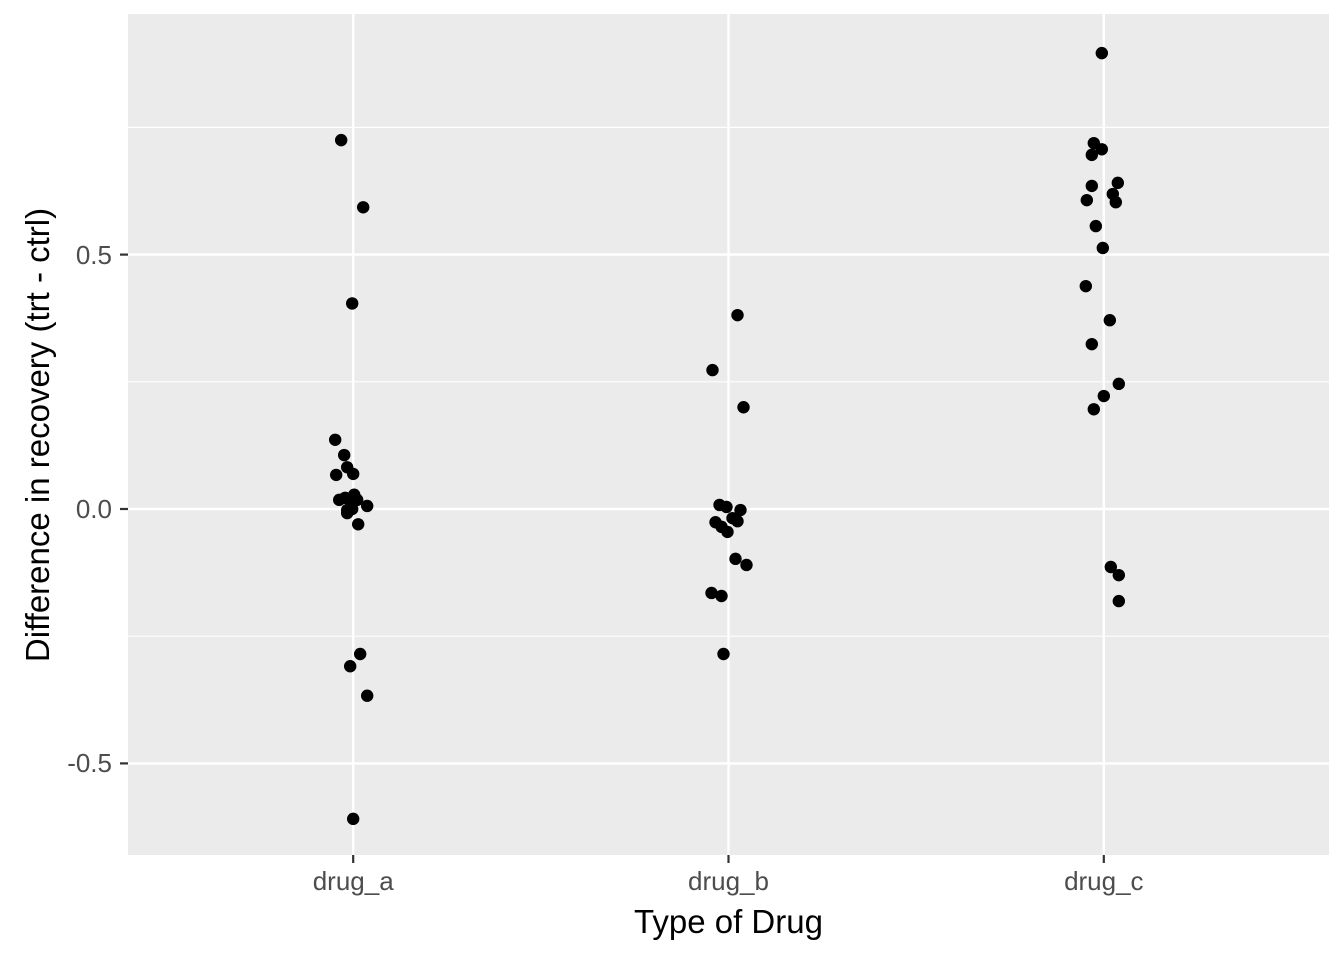 Image resolution: width=1344 pixels, height=960 pixels. Describe the element at coordinates (353, 881) in the screenshot. I see `x-tick-label: drug_a` at that location.